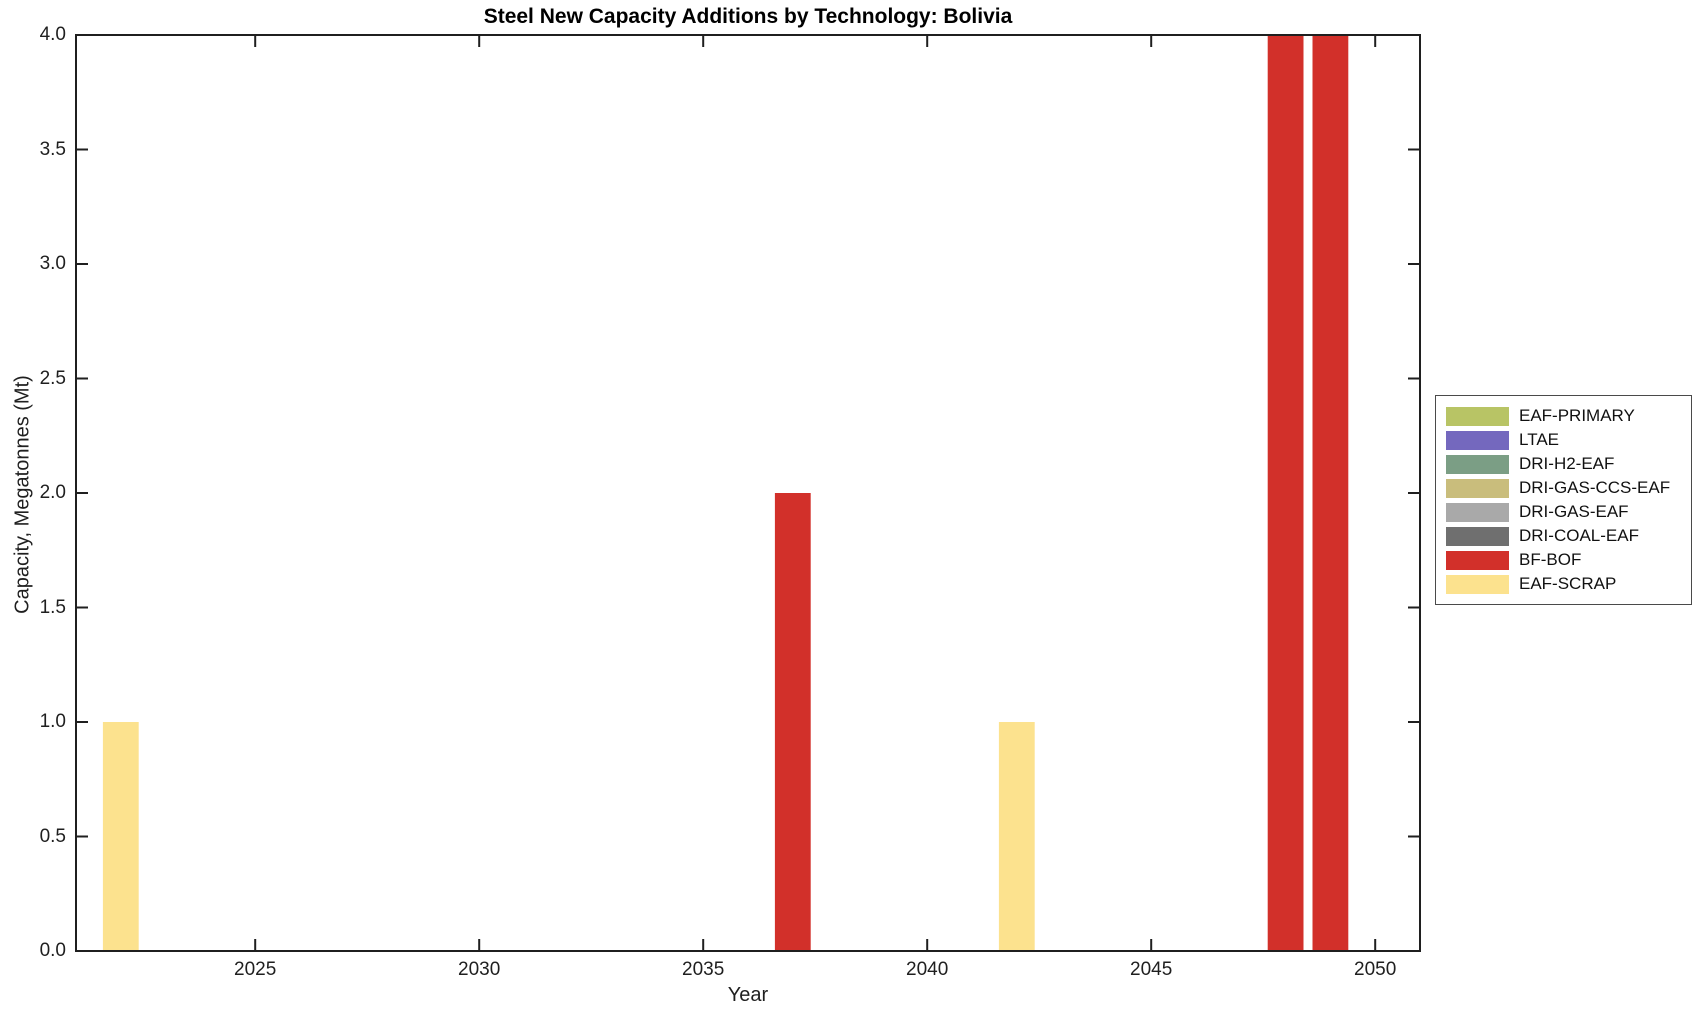 The image size is (1696, 1021). I want to click on x-axis-label: Year, so click(748, 995).